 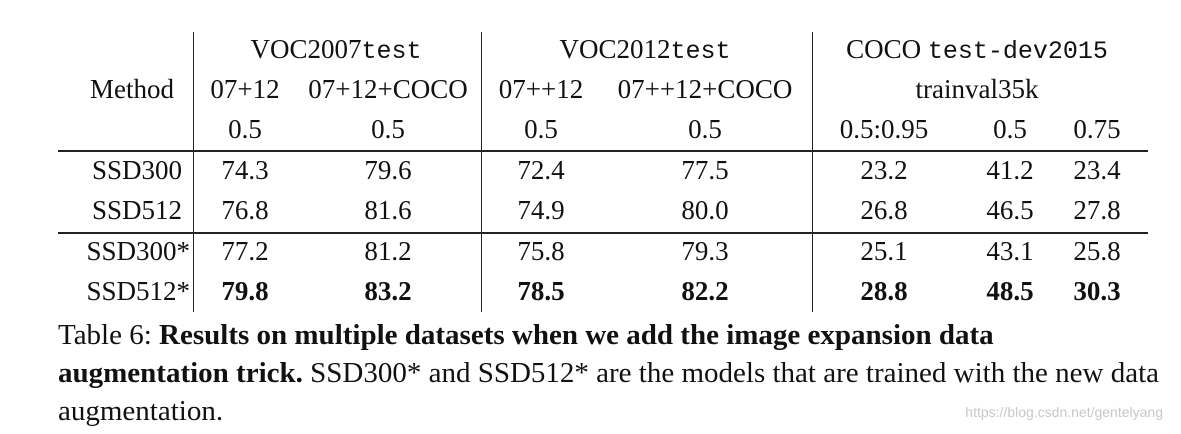 I want to click on group-rule, so click(x=603, y=233).